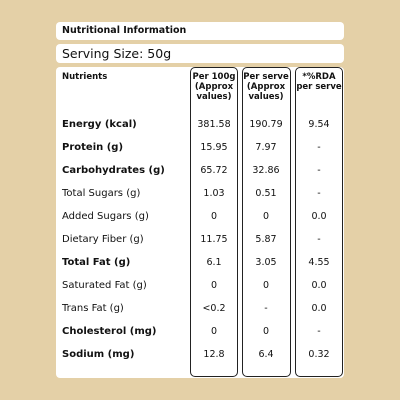 Image resolution: width=400 pixels, height=400 pixels. What do you see at coordinates (124, 30) in the screenshot?
I see `title: Nutritional Information` at bounding box center [124, 30].